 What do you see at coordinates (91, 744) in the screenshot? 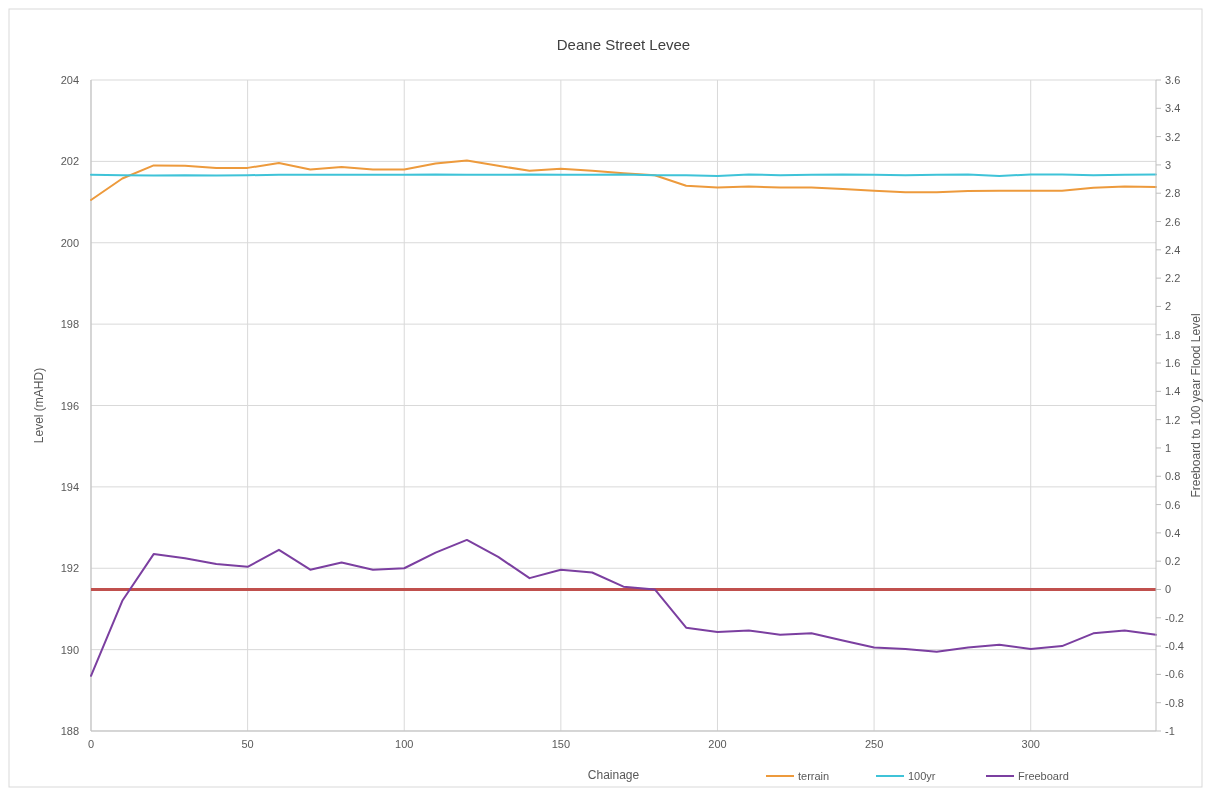
I see `x-tick-label: 0` at bounding box center [91, 744].